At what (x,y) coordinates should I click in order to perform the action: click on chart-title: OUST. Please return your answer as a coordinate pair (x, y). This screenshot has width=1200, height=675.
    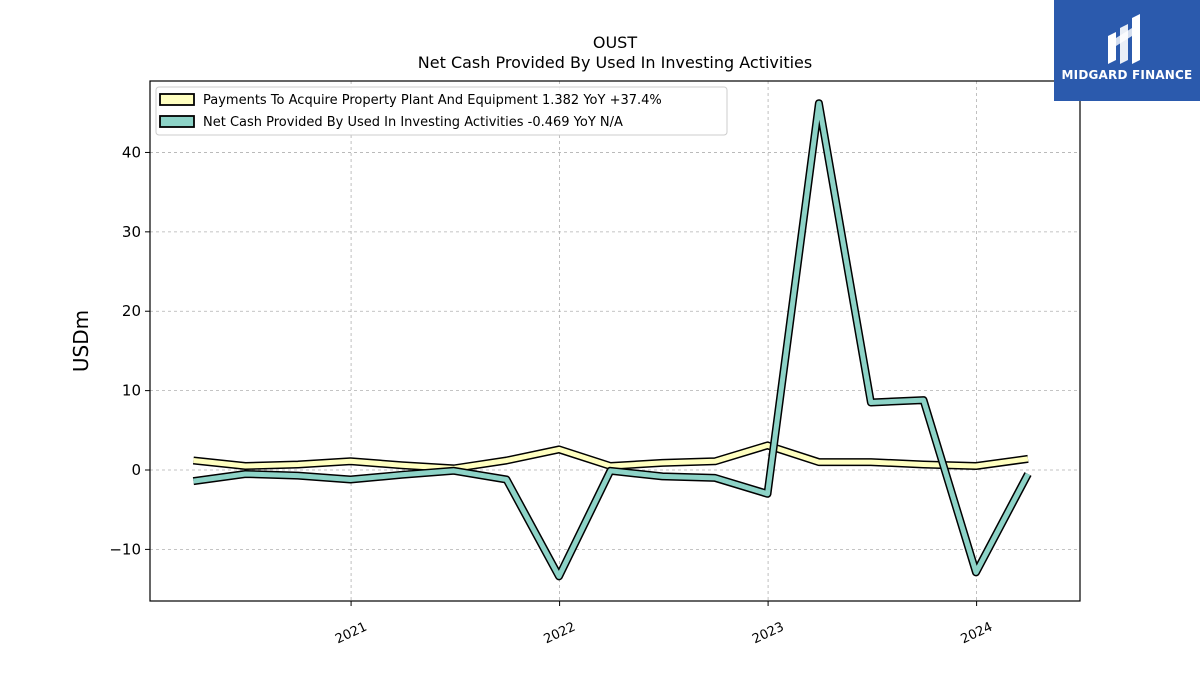
    Looking at the image, I should click on (615, 42).